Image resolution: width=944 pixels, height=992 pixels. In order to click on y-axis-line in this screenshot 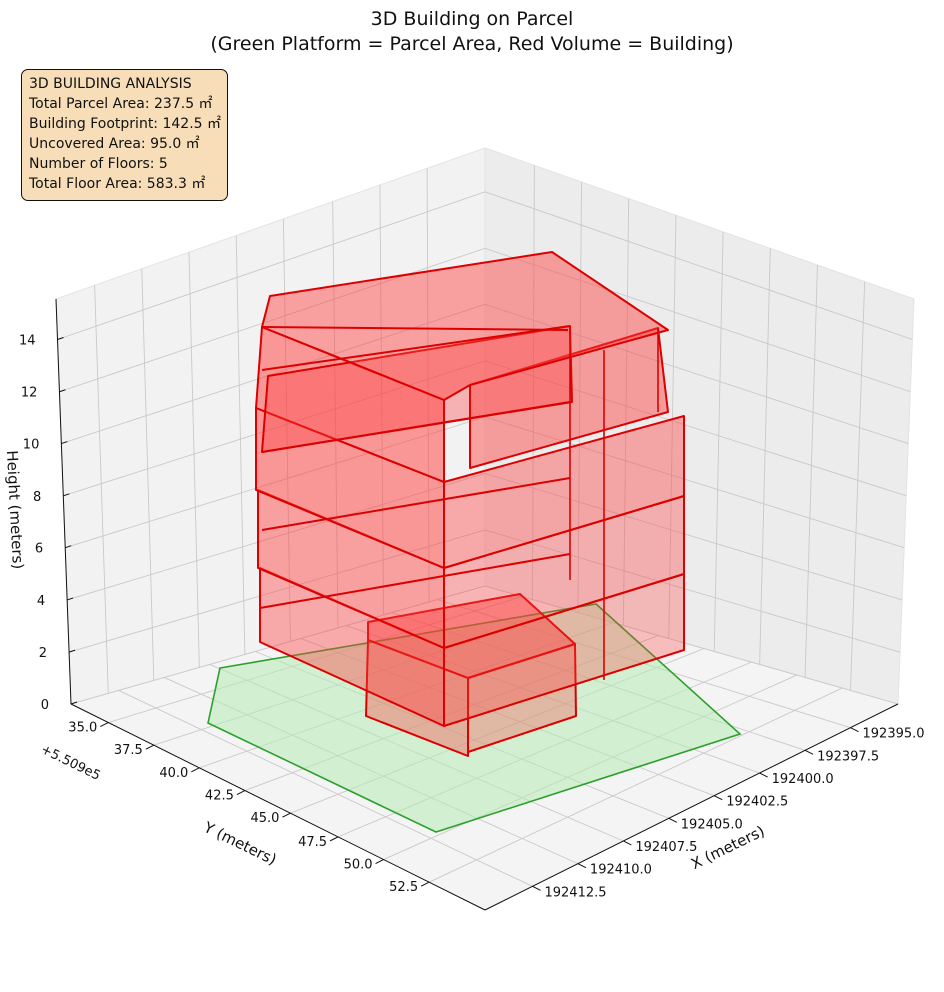, I will do `click(278, 807)`.